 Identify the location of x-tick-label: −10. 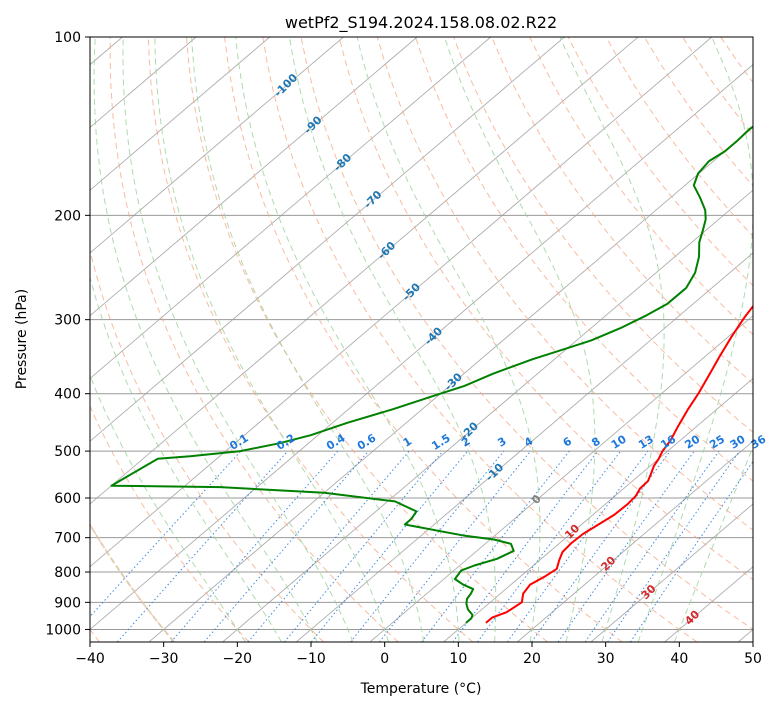
(311, 659).